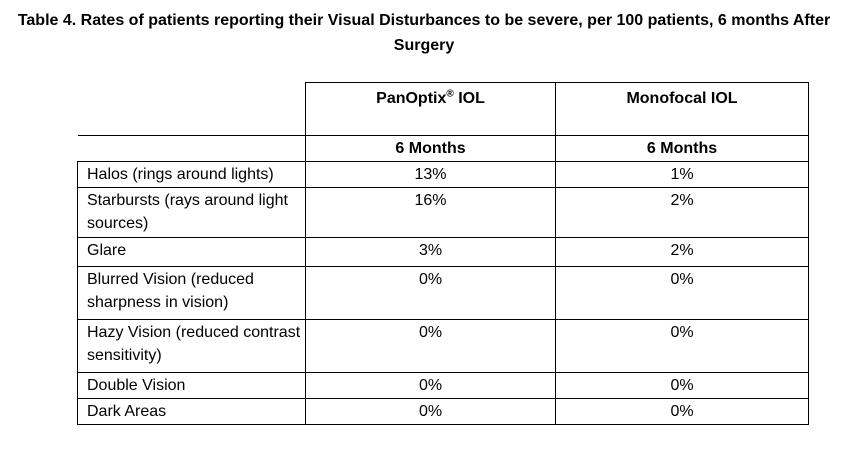 This screenshot has height=459, width=848. I want to click on row-label: Starbursts (rays around light sources), so click(191, 212).